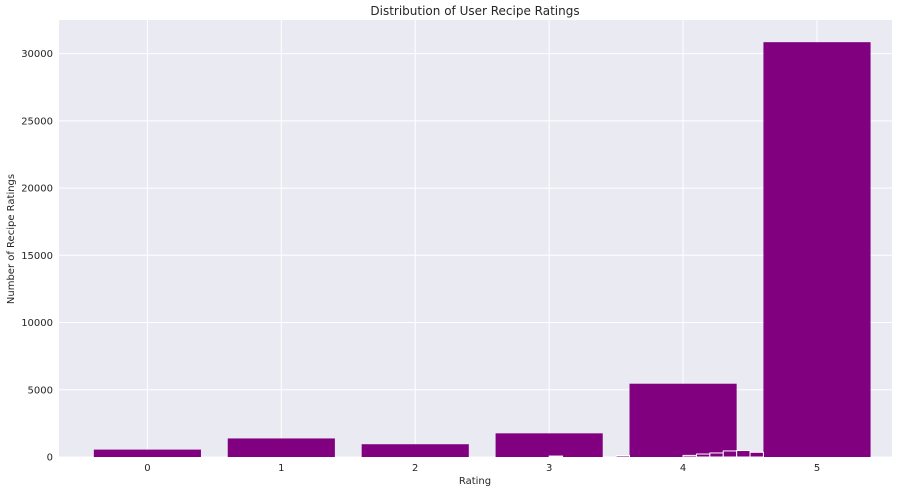 This screenshot has height=492, width=899. I want to click on y-tick-label: 20000, so click(37, 189).